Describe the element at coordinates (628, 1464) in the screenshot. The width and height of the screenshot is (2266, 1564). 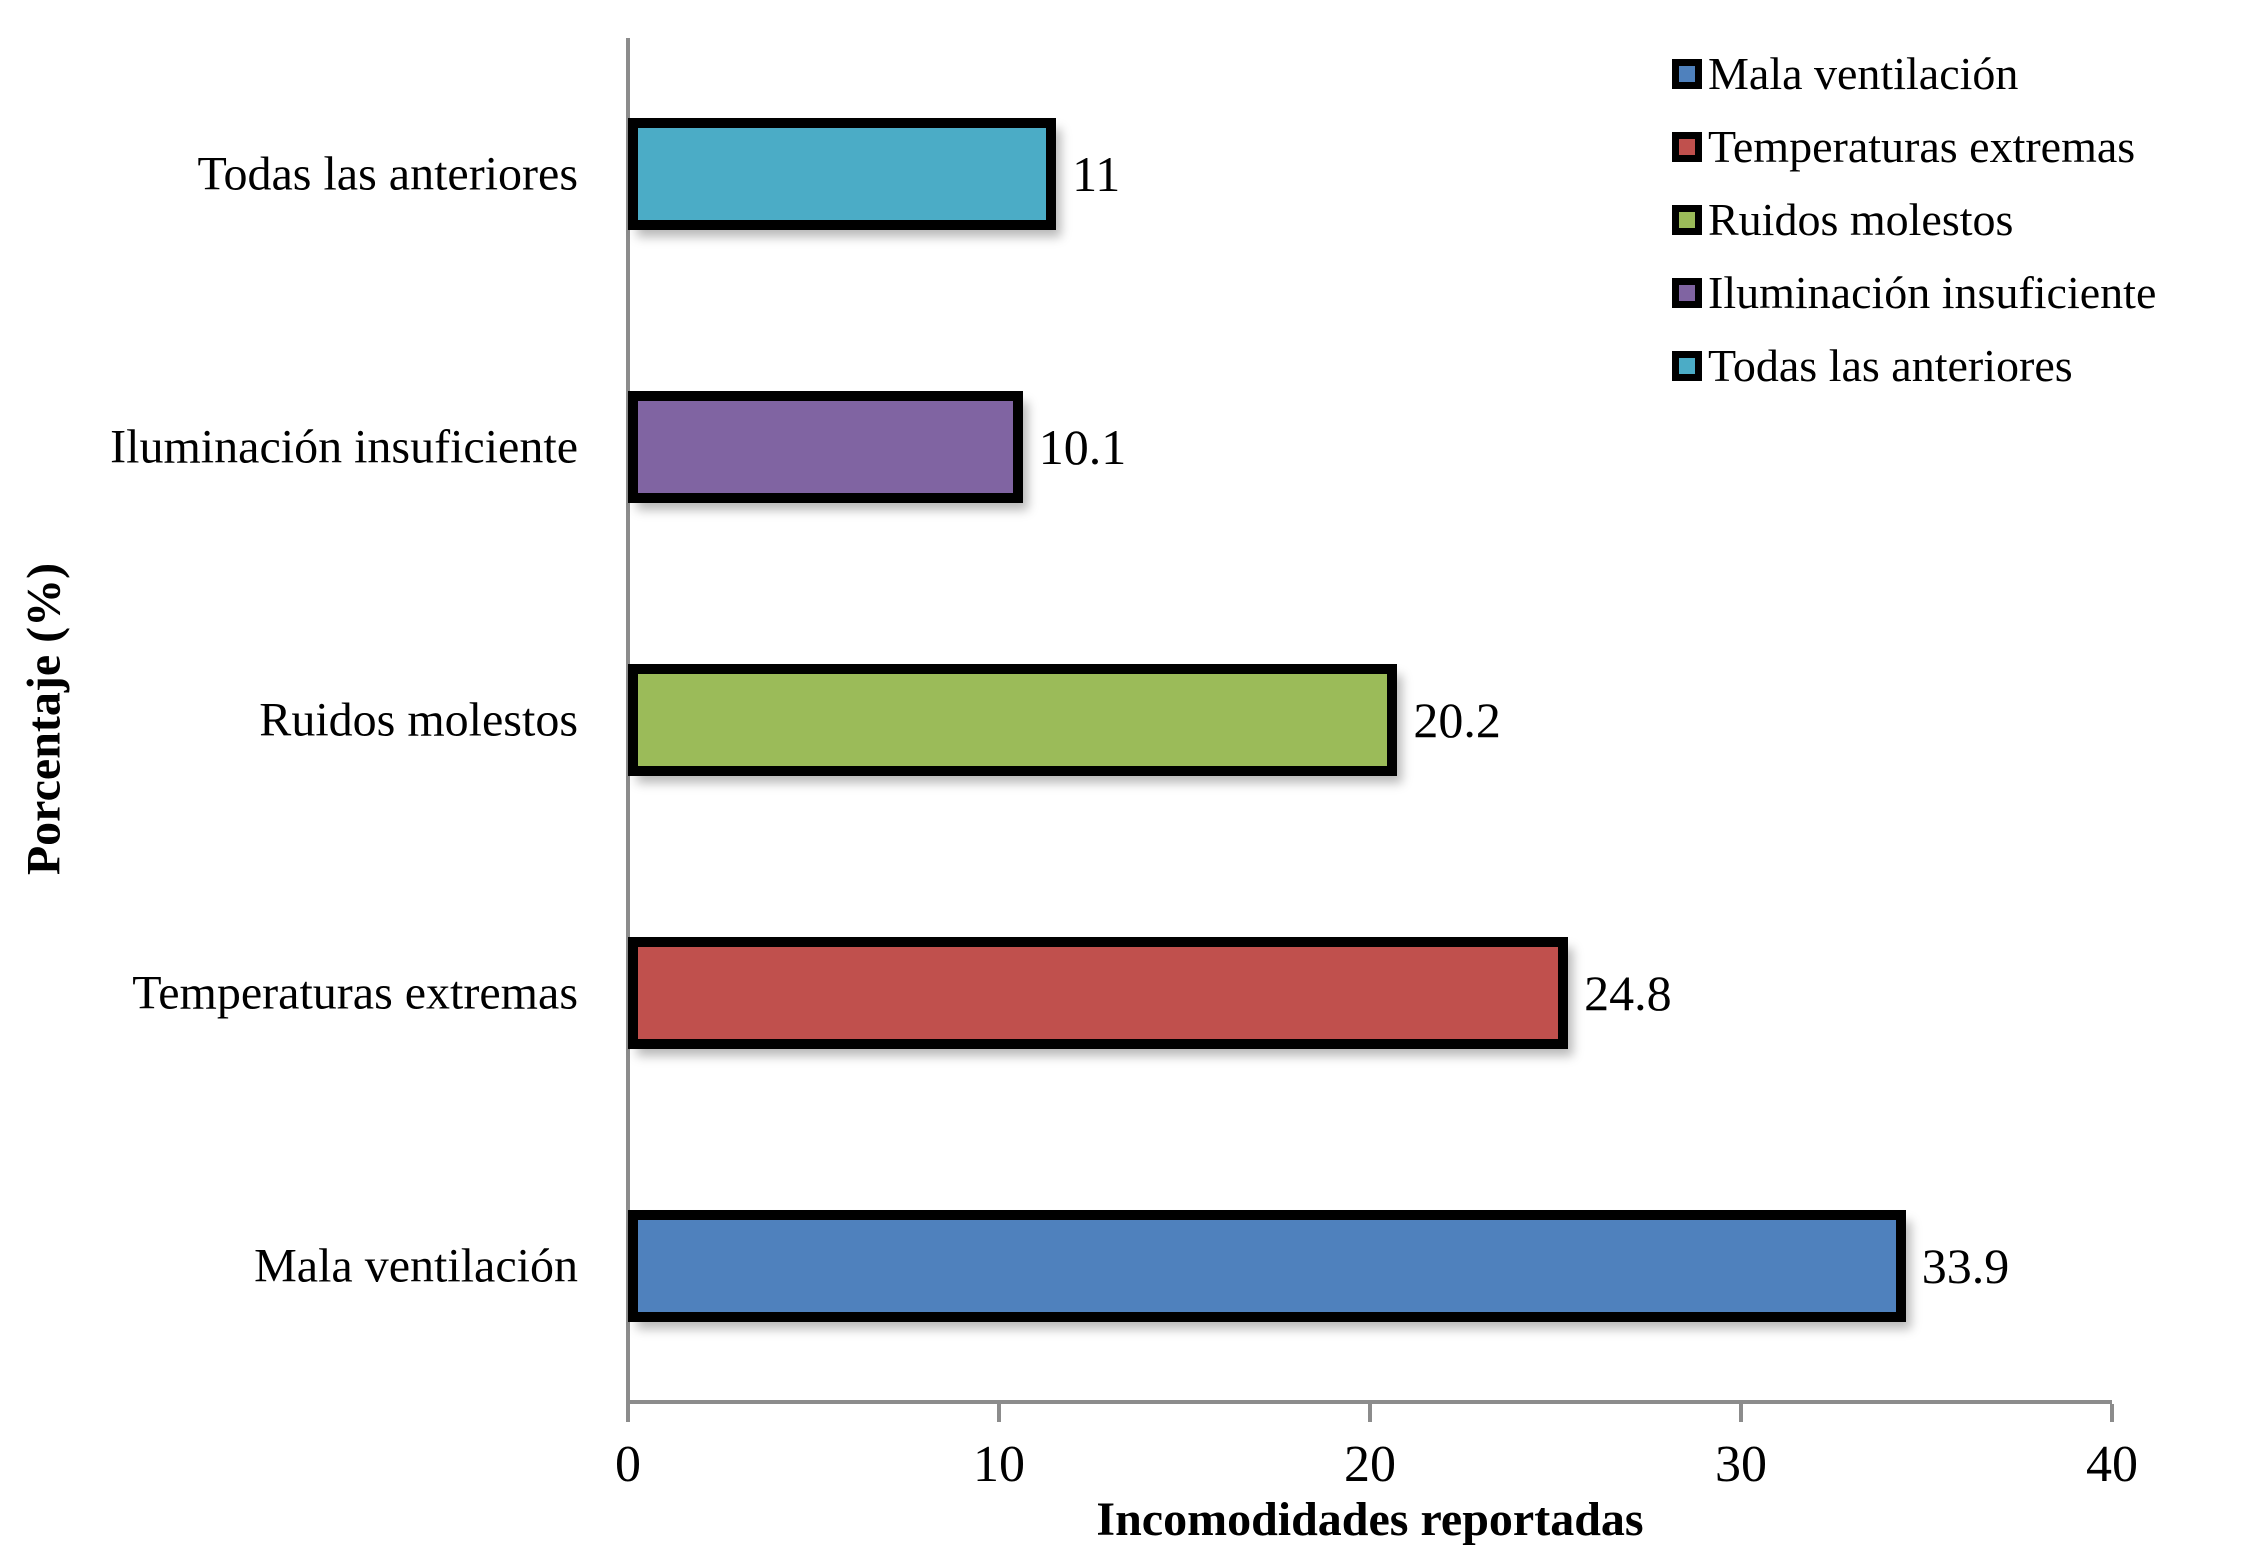
I see `x-tick-label: 0` at that location.